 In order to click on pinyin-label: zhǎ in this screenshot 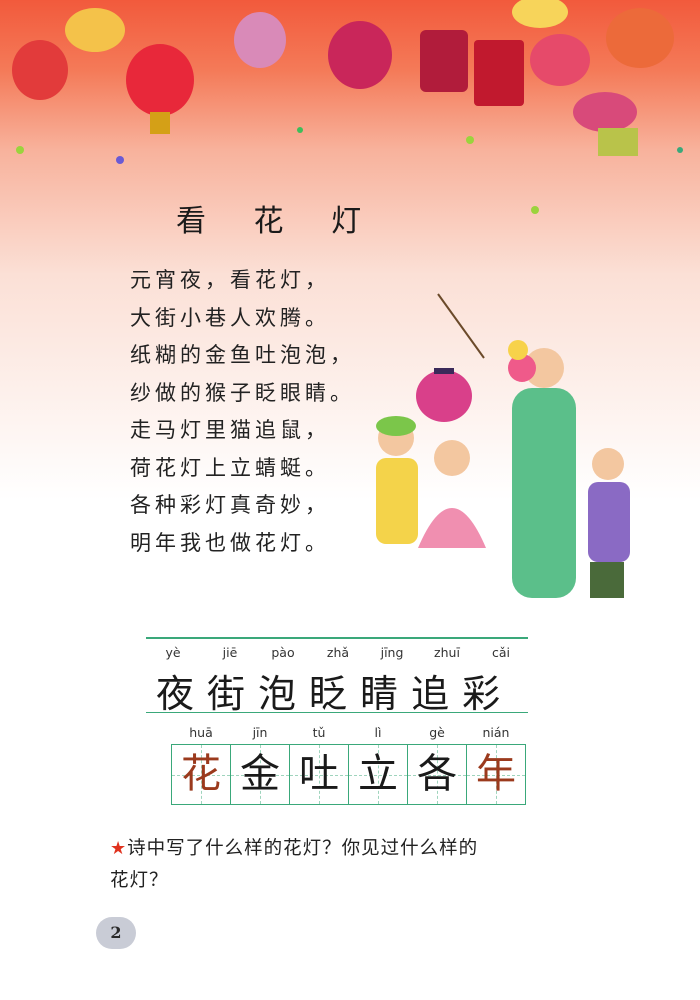, I will do `click(338, 652)`.